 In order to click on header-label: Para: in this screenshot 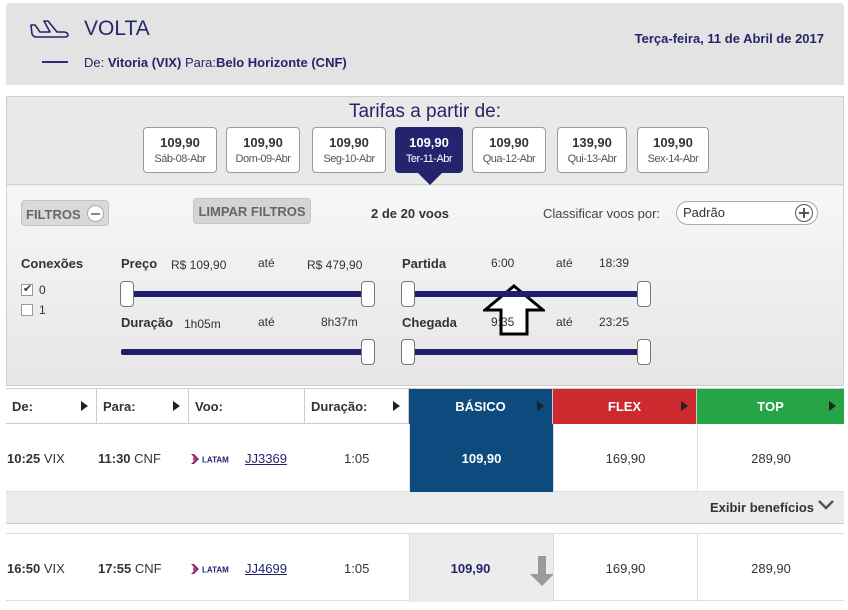, I will do `click(119, 406)`.